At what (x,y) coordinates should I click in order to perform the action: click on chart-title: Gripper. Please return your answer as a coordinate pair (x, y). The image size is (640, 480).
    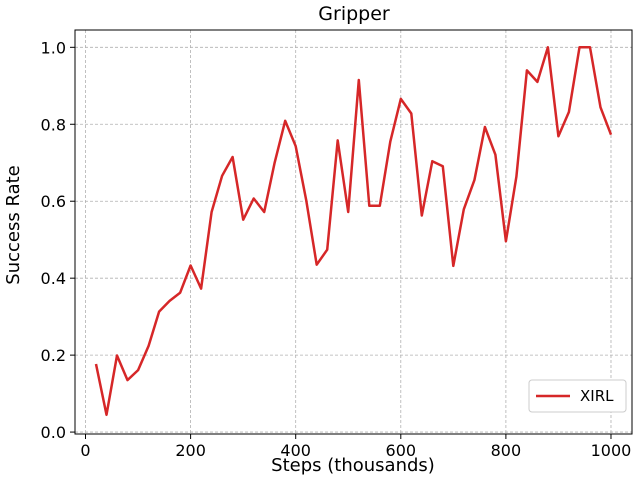
    Looking at the image, I should click on (354, 14).